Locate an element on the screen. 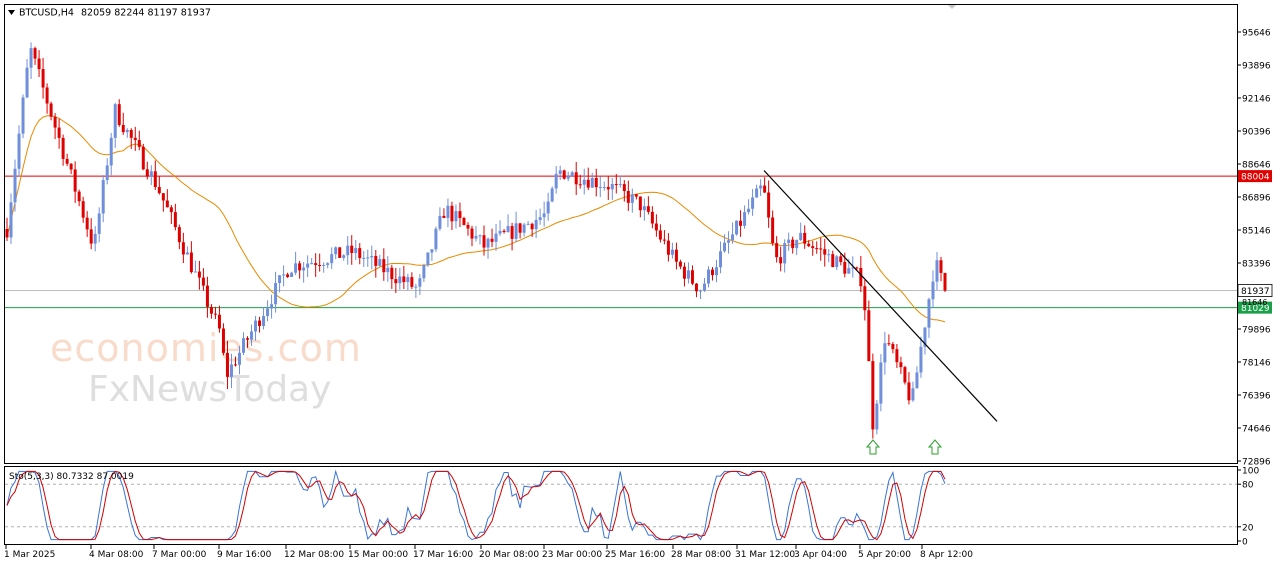  time-tick-label: 8 Apr 12:00 is located at coordinates (946, 555).